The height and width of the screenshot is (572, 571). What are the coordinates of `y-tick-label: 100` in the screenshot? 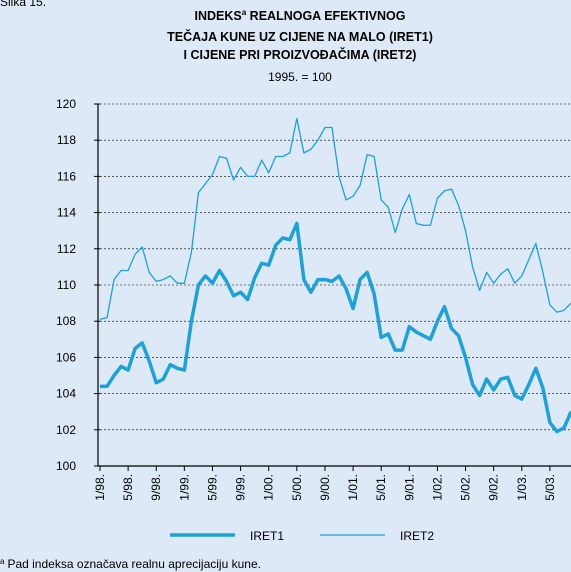 It's located at (66, 466).